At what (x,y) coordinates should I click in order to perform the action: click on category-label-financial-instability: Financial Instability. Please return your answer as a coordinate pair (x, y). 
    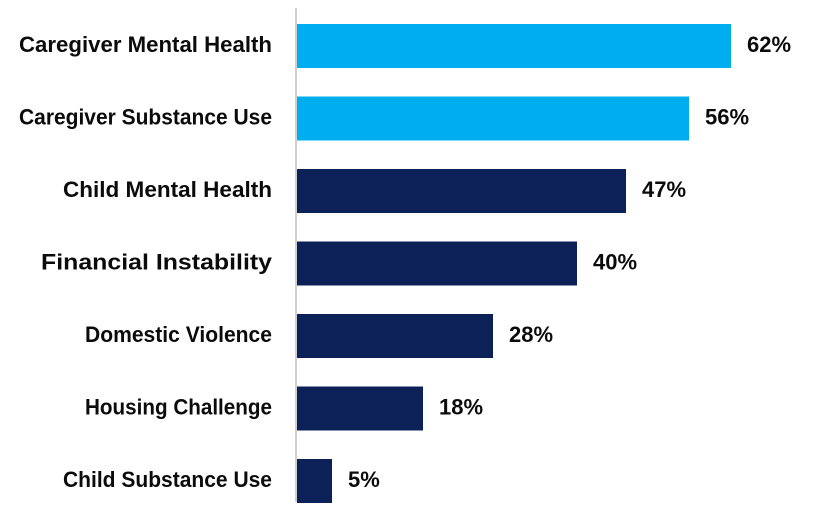
    Looking at the image, I should click on (157, 261).